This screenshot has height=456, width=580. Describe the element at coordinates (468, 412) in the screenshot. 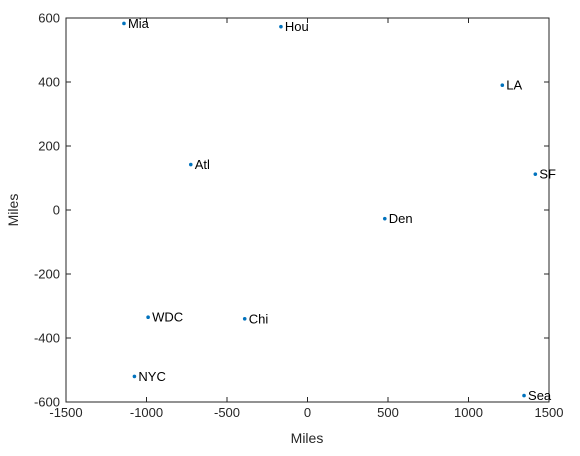

I see `x-tick-label: 1000` at that location.